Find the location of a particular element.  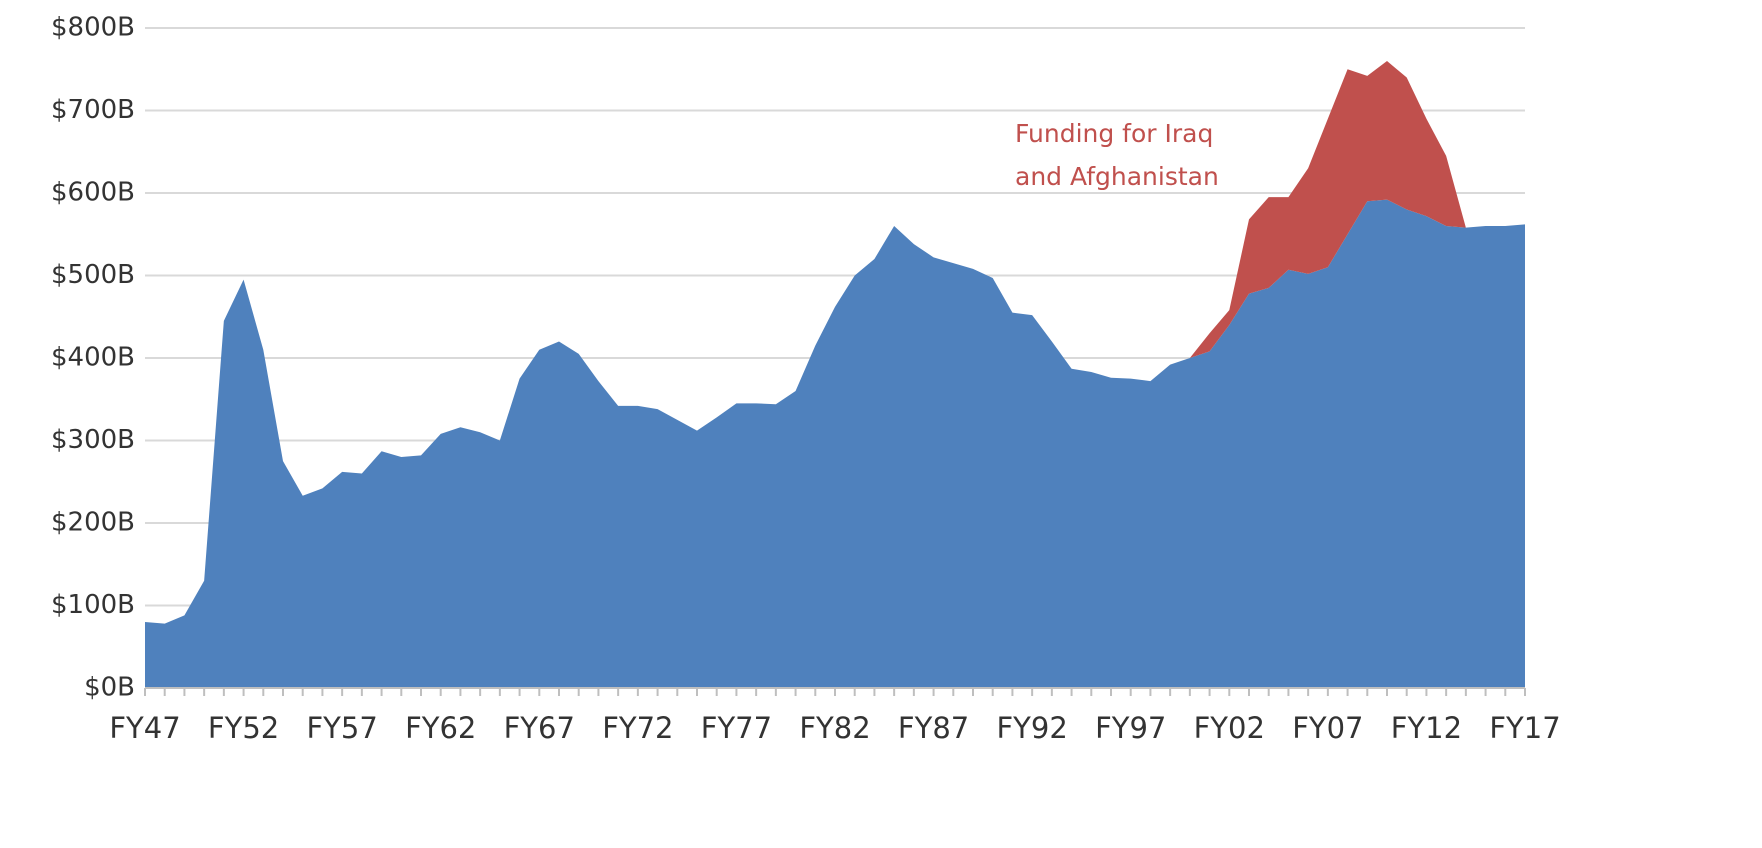

x-tick-label: FY67 is located at coordinates (539, 728).